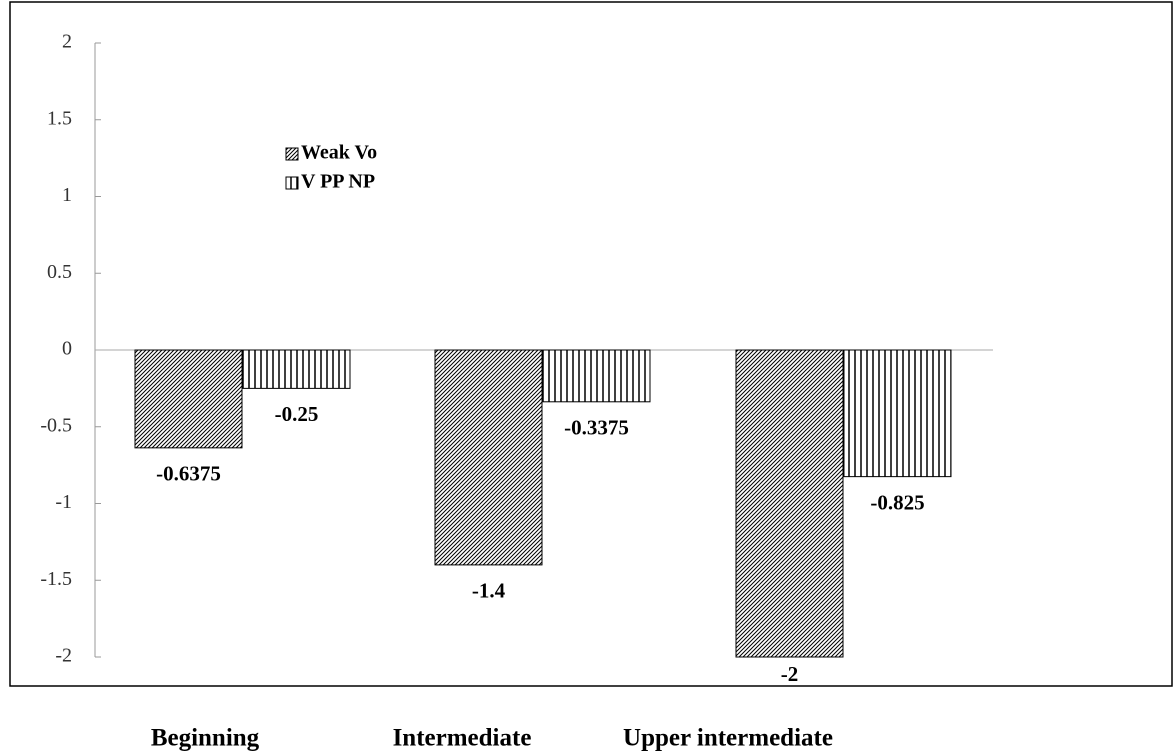 This screenshot has height=751, width=1175. I want to click on x-tick-label: Upper intermediate, so click(728, 738).